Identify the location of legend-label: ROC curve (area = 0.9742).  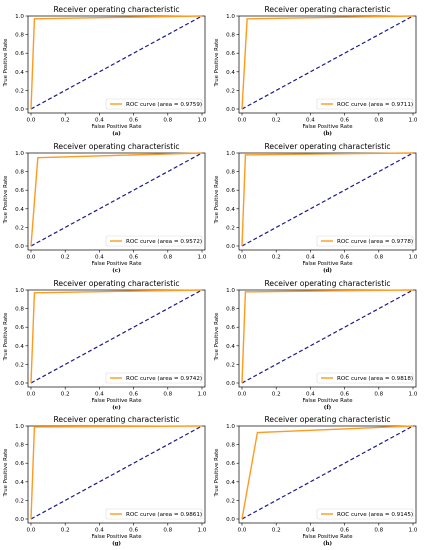
(164, 379).